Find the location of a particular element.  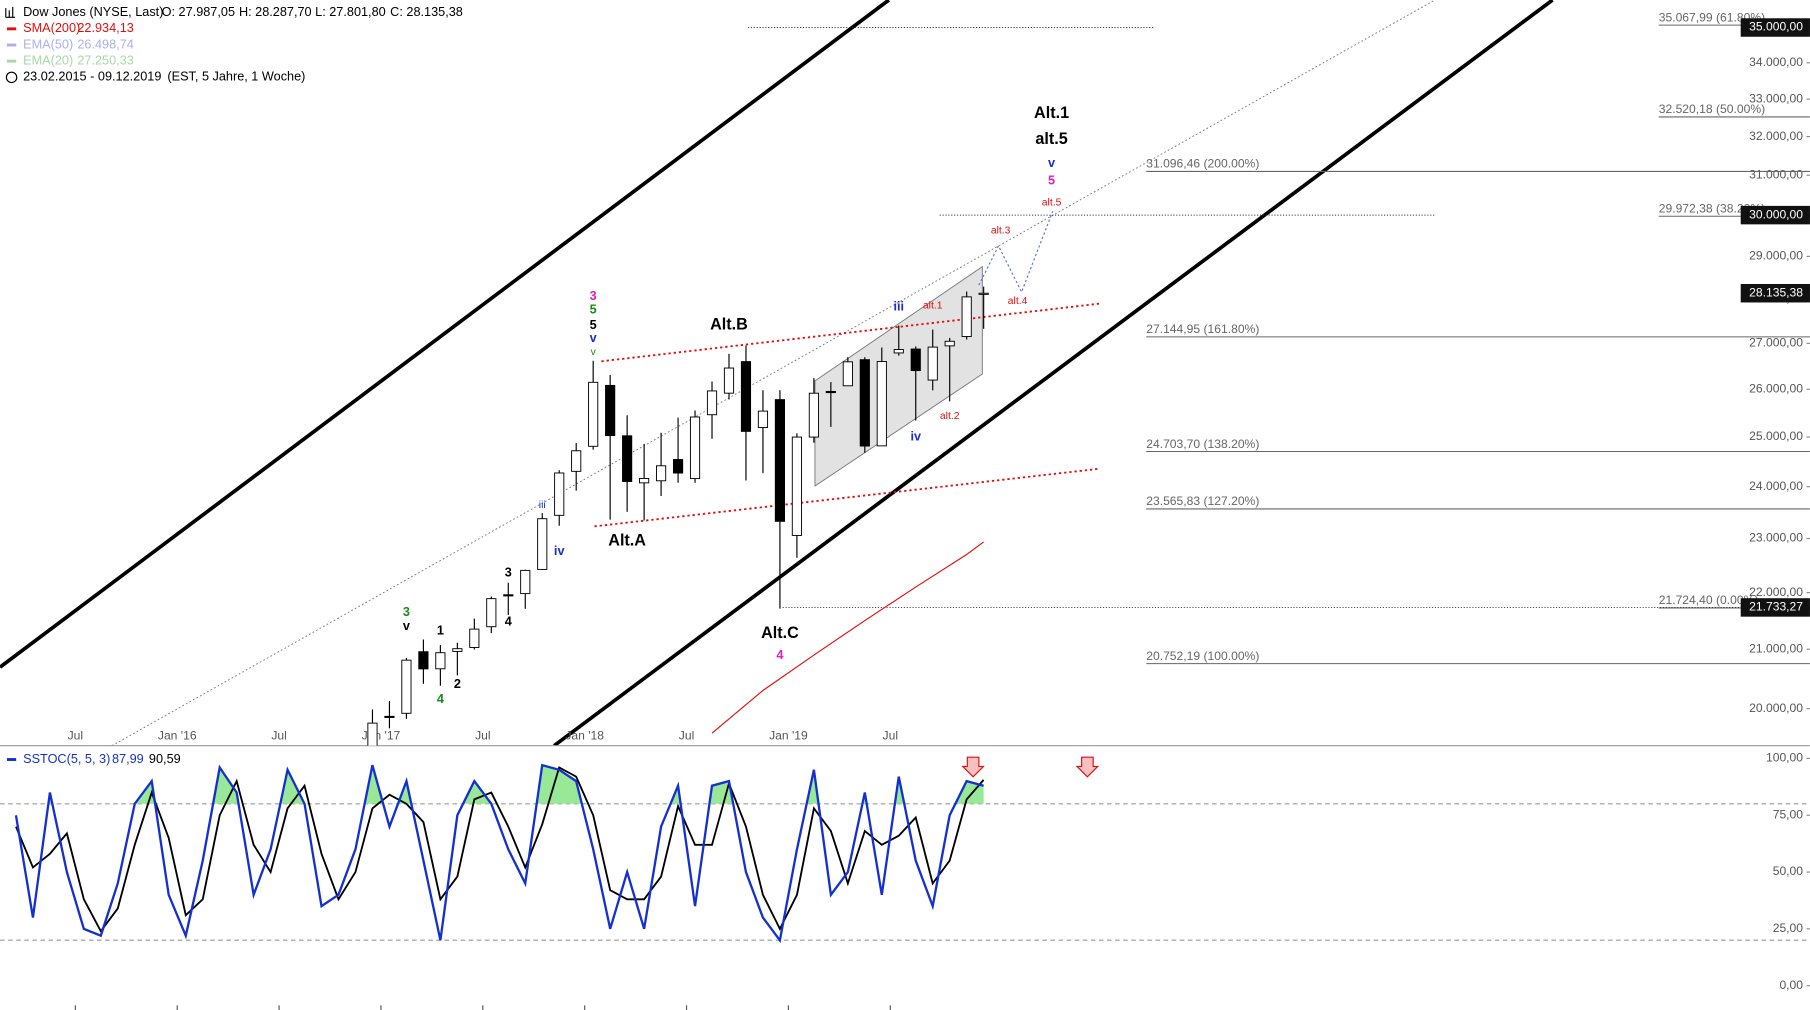

indicator-value: 27.250,33 is located at coordinates (105, 61).